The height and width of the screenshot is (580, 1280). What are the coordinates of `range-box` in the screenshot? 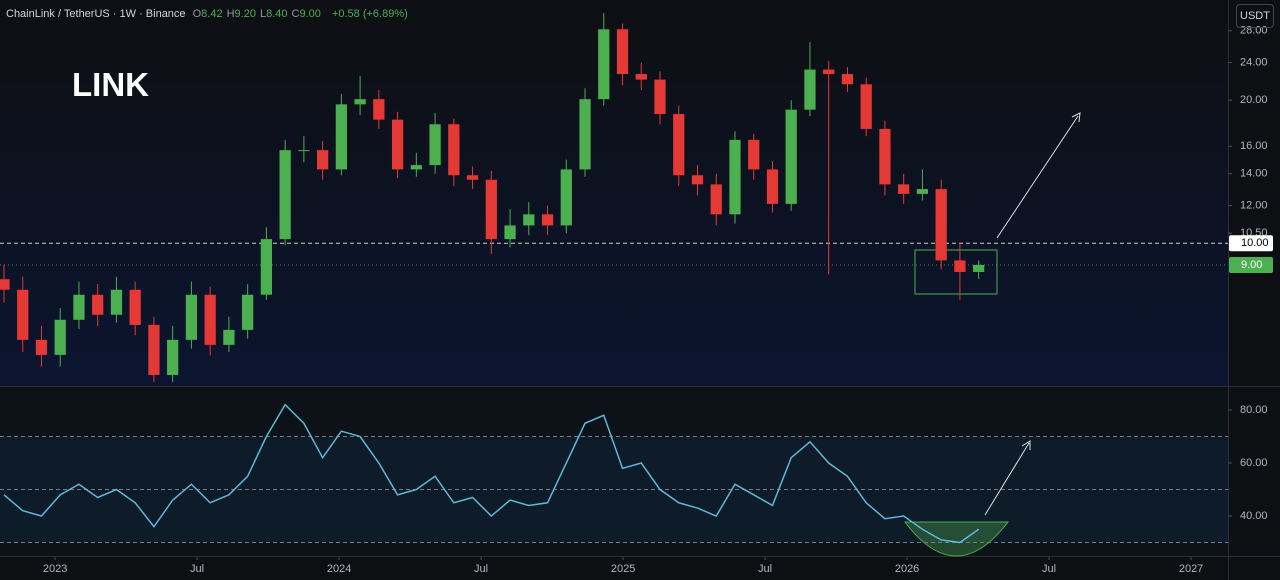 It's located at (956, 272).